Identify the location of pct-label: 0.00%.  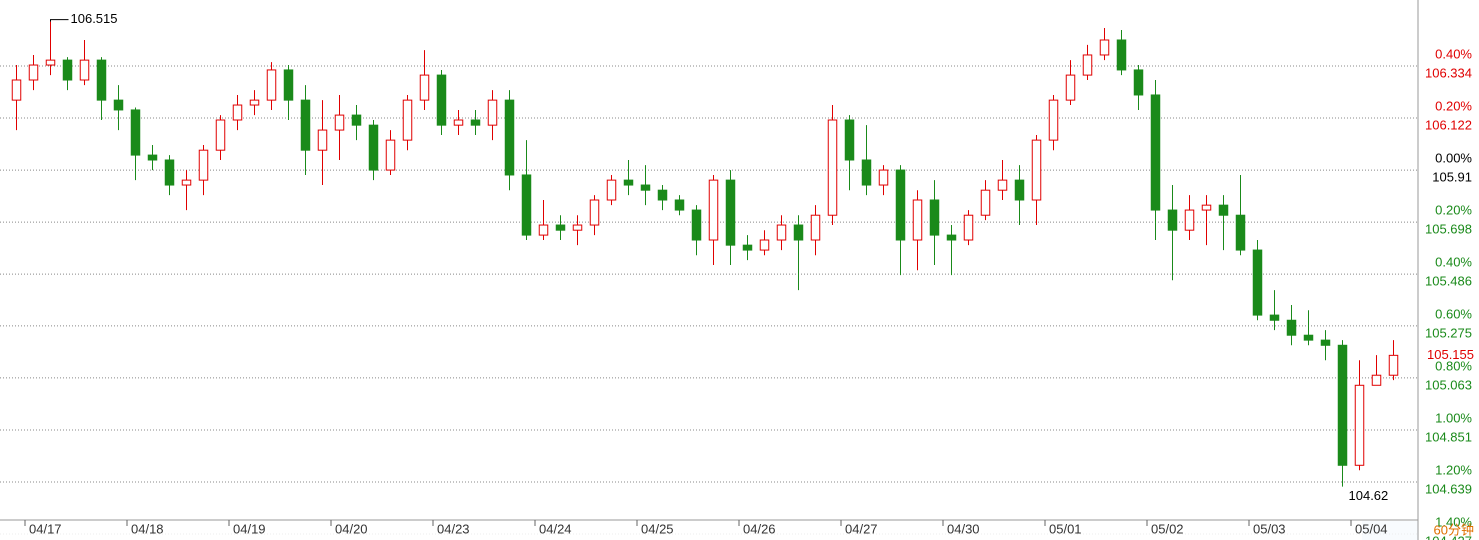
(1453, 158).